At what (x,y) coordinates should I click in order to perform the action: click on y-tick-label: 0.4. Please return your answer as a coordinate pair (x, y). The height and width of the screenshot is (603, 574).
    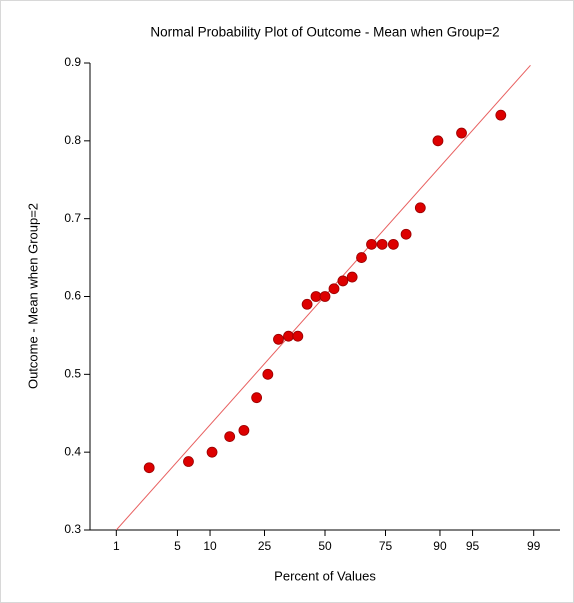
    Looking at the image, I should click on (72, 451).